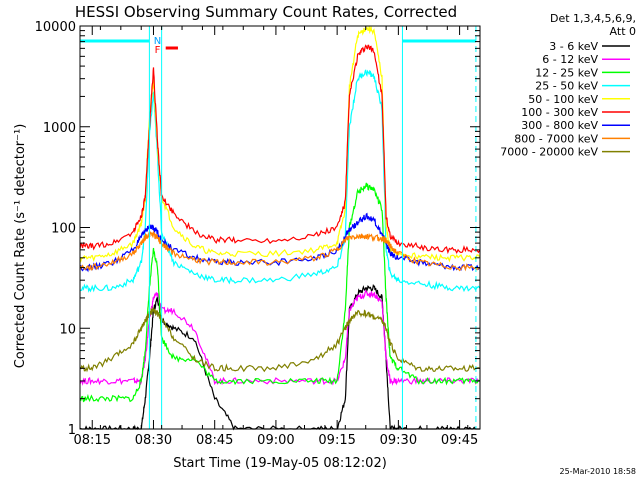 The height and width of the screenshot is (480, 640). What do you see at coordinates (563, 99) in the screenshot?
I see `legend-label: 50 - 100 keV` at bounding box center [563, 99].